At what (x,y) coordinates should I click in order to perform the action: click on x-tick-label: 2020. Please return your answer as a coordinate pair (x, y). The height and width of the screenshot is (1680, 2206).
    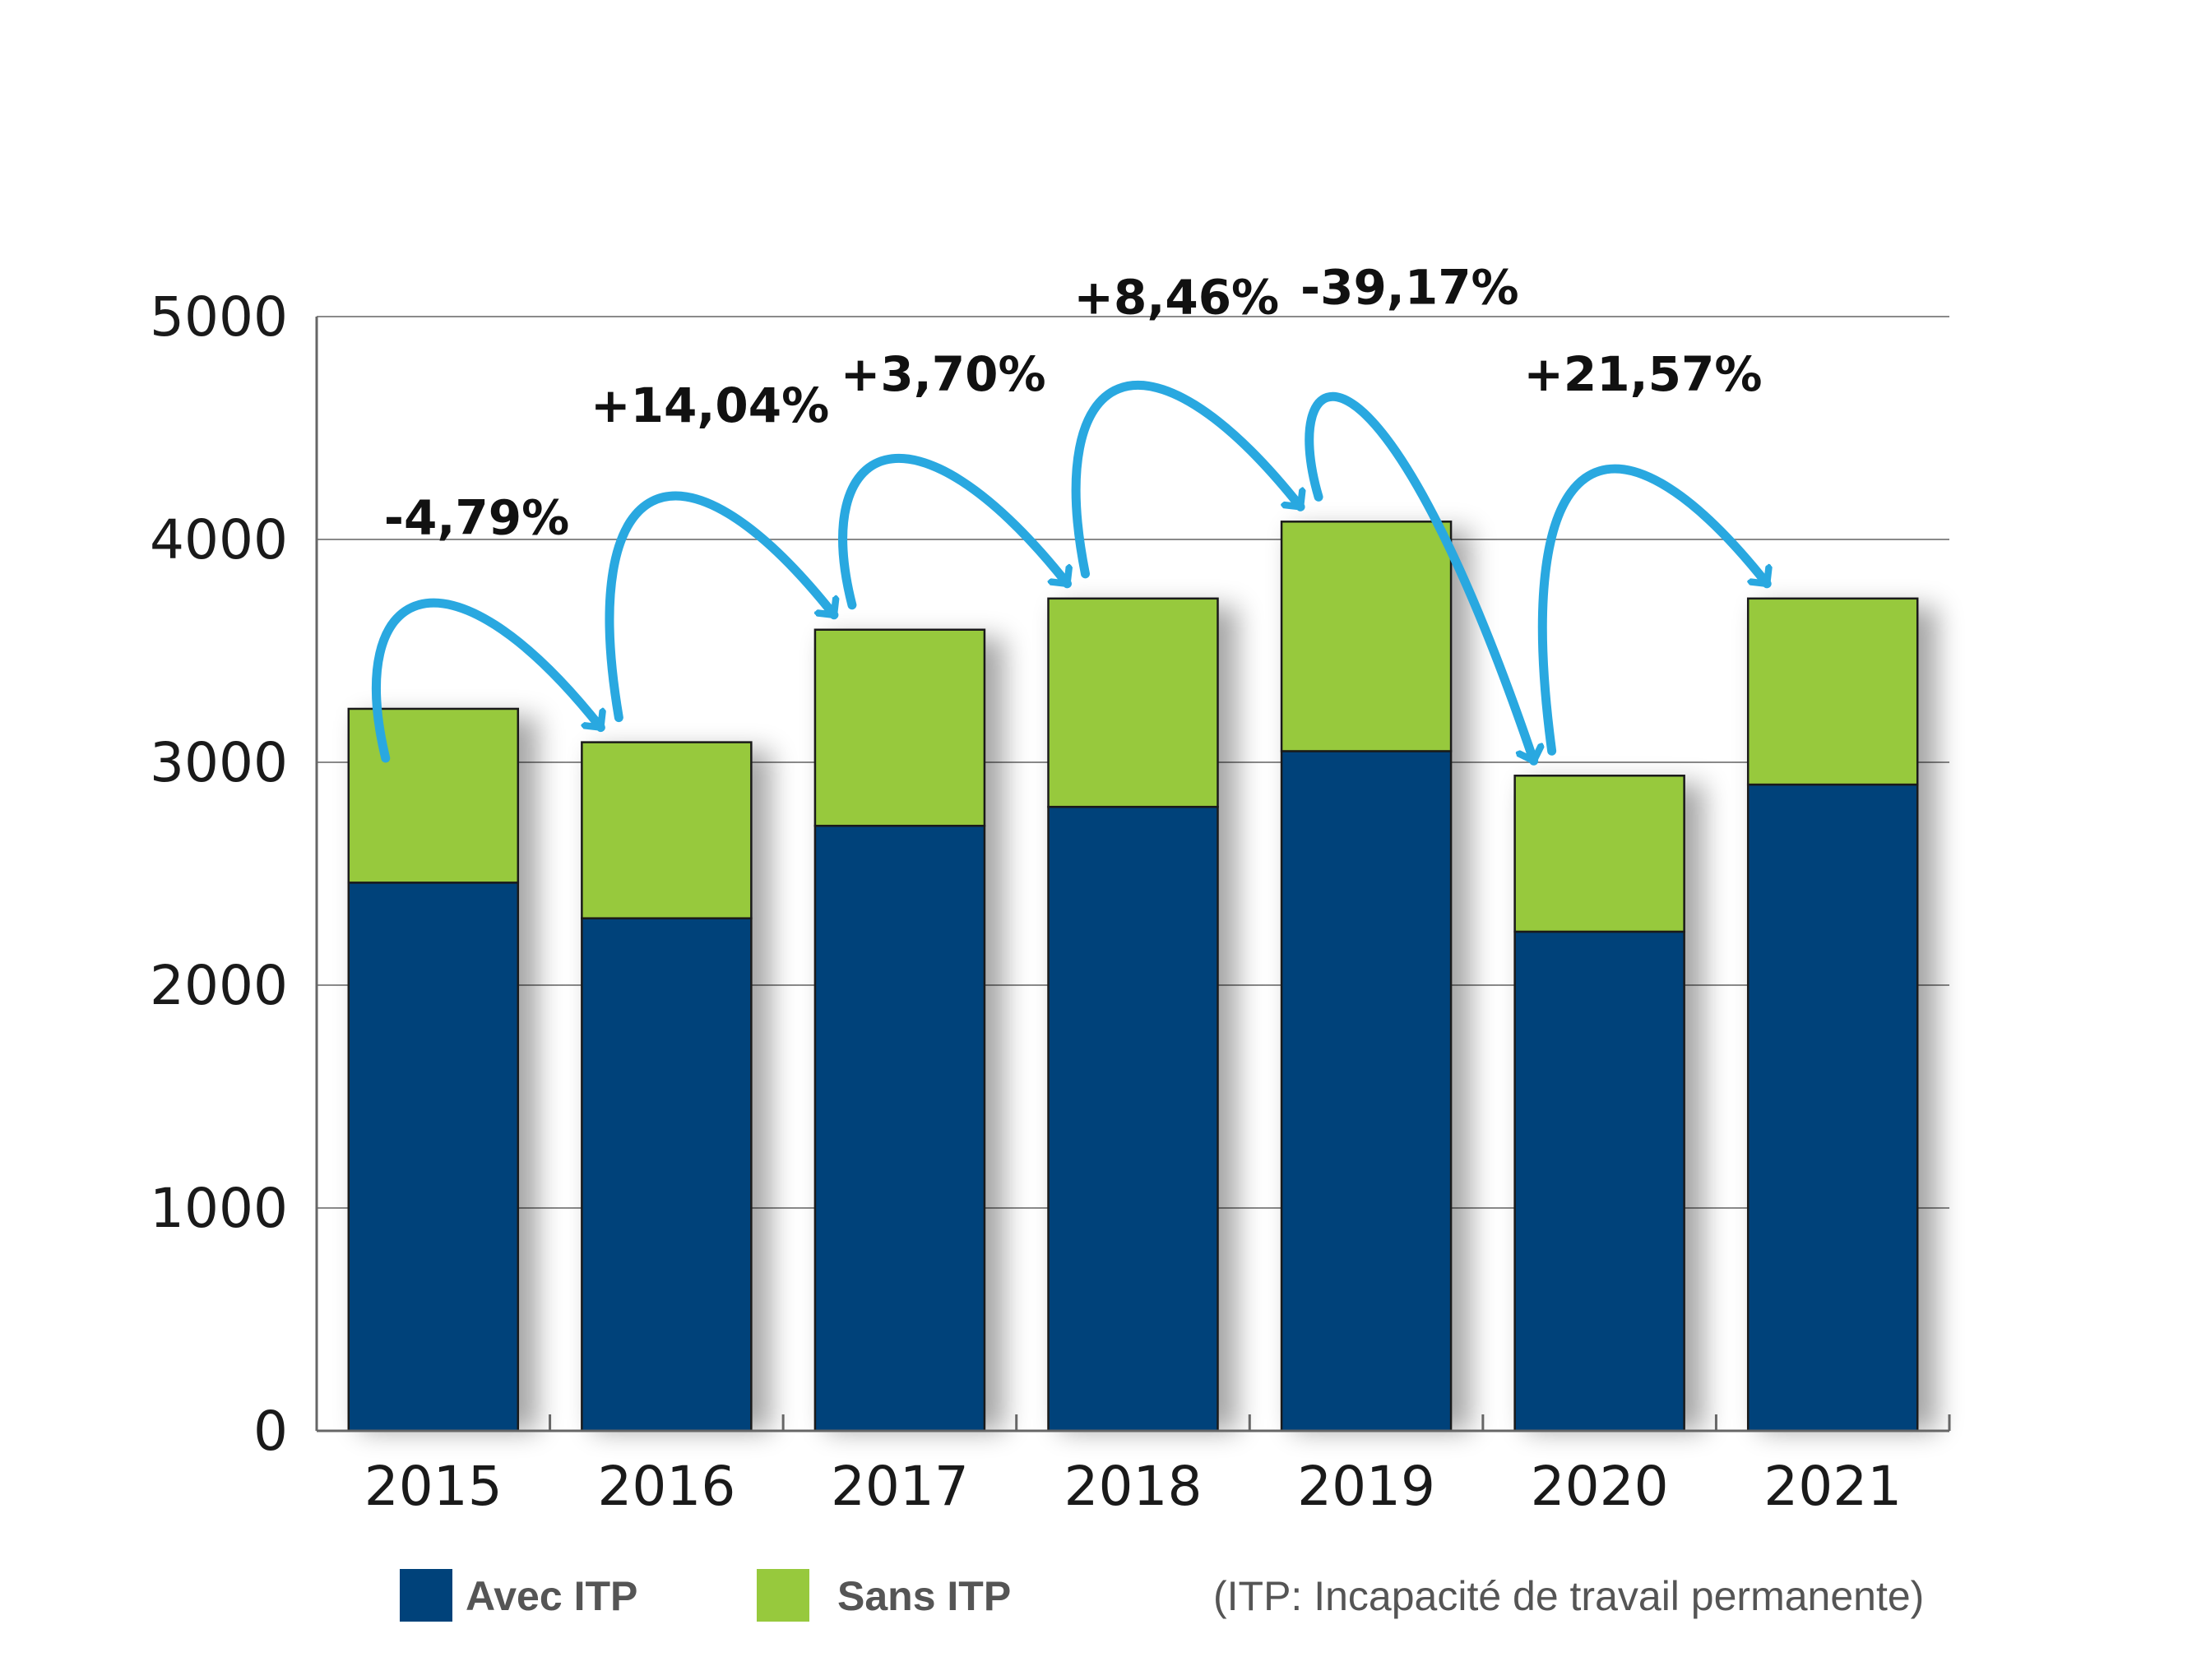
    Looking at the image, I should click on (1600, 1486).